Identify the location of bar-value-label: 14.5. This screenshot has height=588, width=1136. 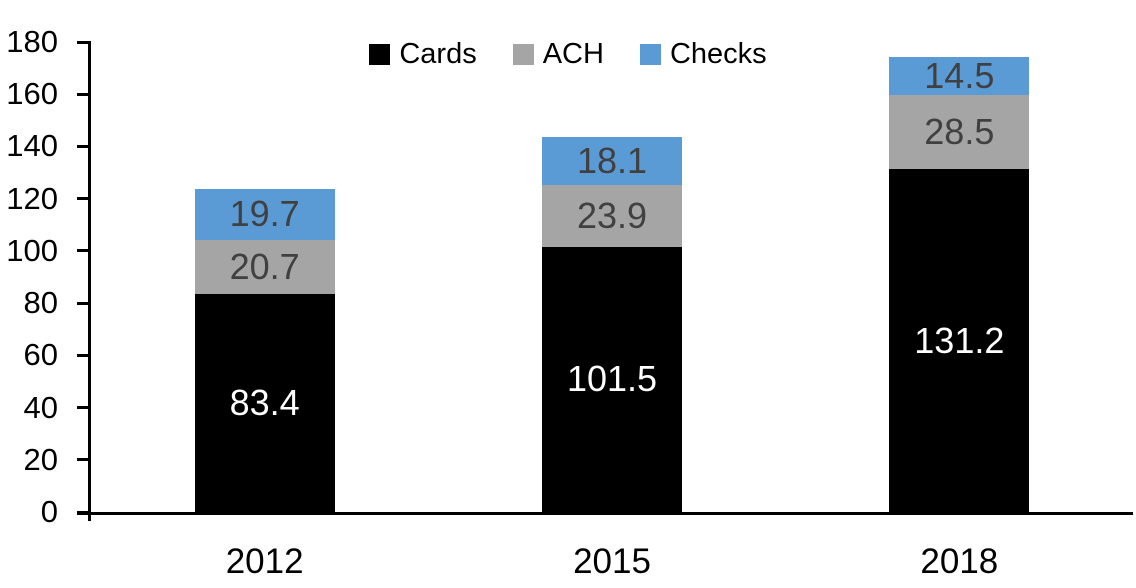
(959, 76).